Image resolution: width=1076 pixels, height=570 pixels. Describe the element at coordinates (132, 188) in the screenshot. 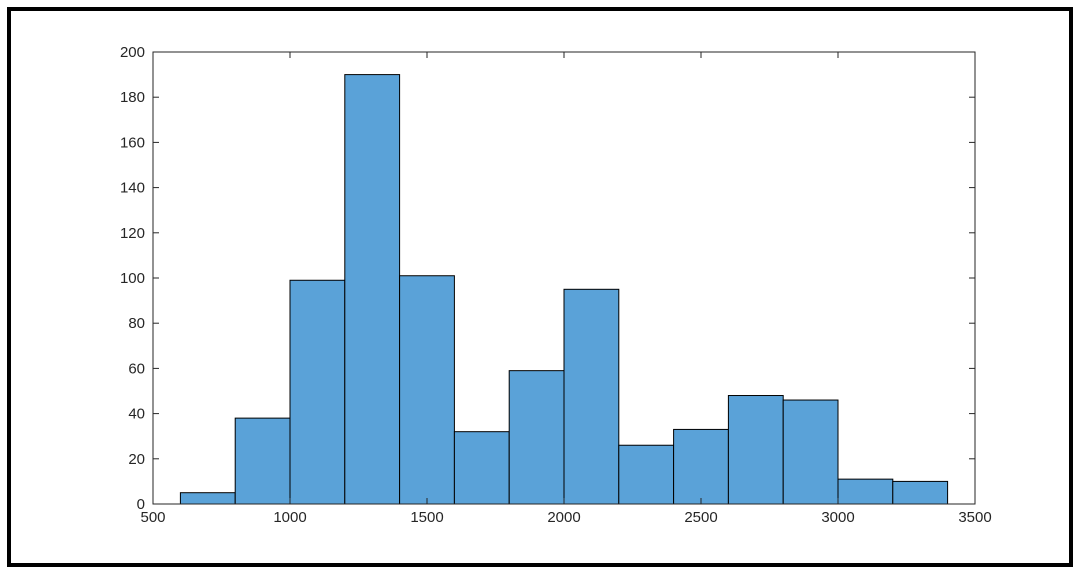

I see `y-tick-label: 140` at that location.